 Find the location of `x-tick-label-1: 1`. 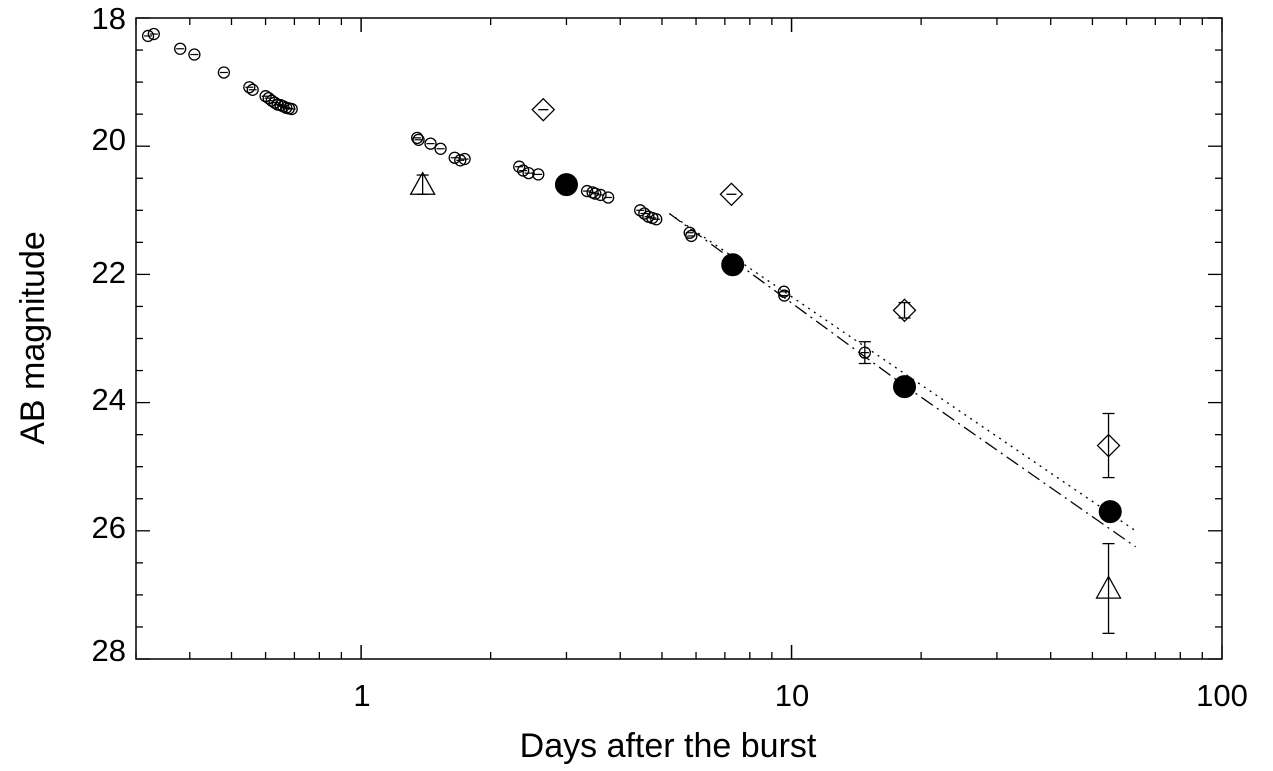

x-tick-label-1: 1 is located at coordinates (361, 695).